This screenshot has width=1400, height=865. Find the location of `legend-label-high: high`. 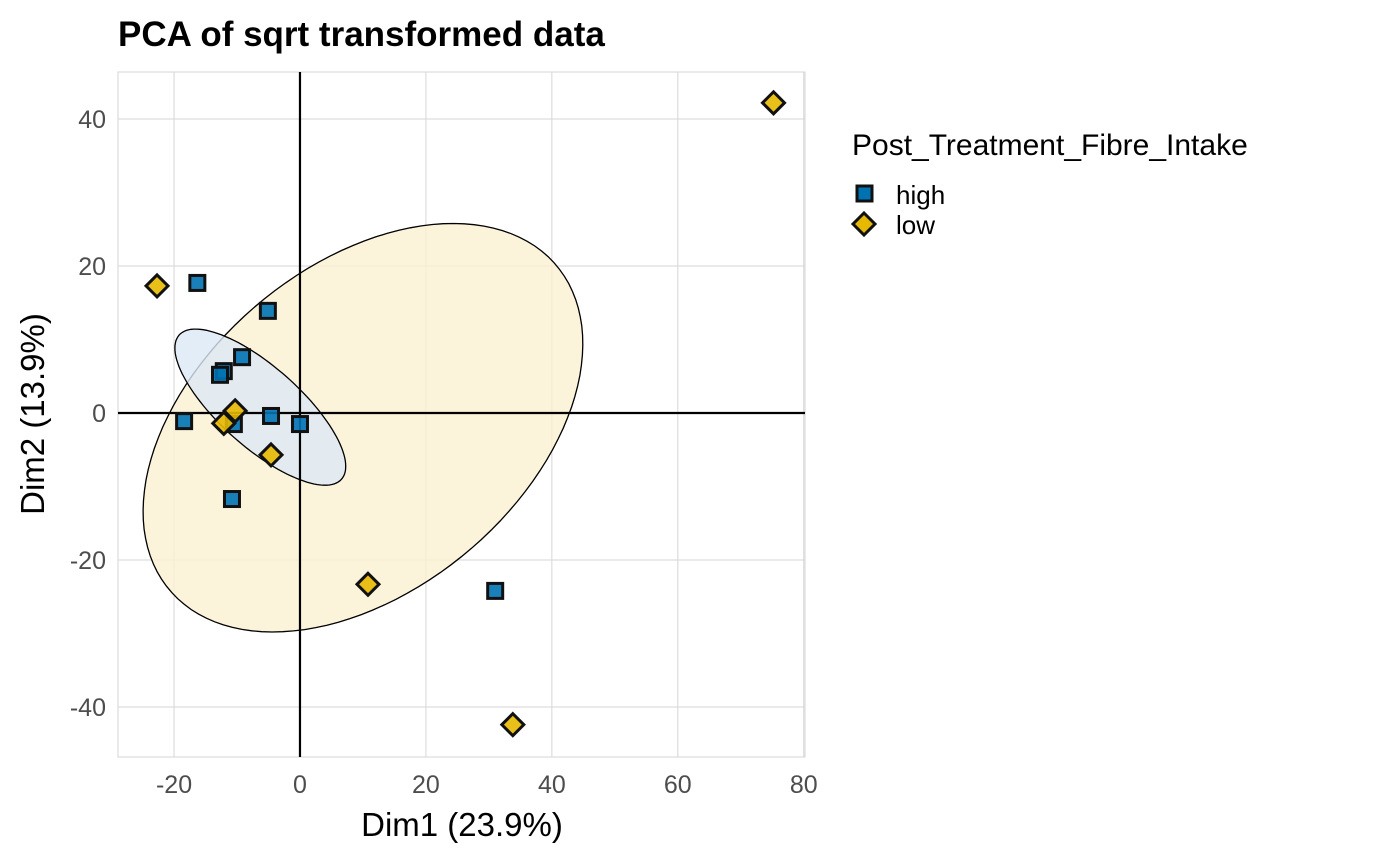

legend-label-high: high is located at coordinates (920, 195).